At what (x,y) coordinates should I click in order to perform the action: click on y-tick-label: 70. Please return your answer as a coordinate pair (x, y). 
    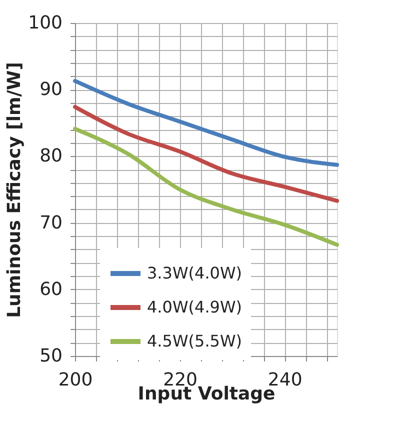
    Looking at the image, I should click on (51, 223).